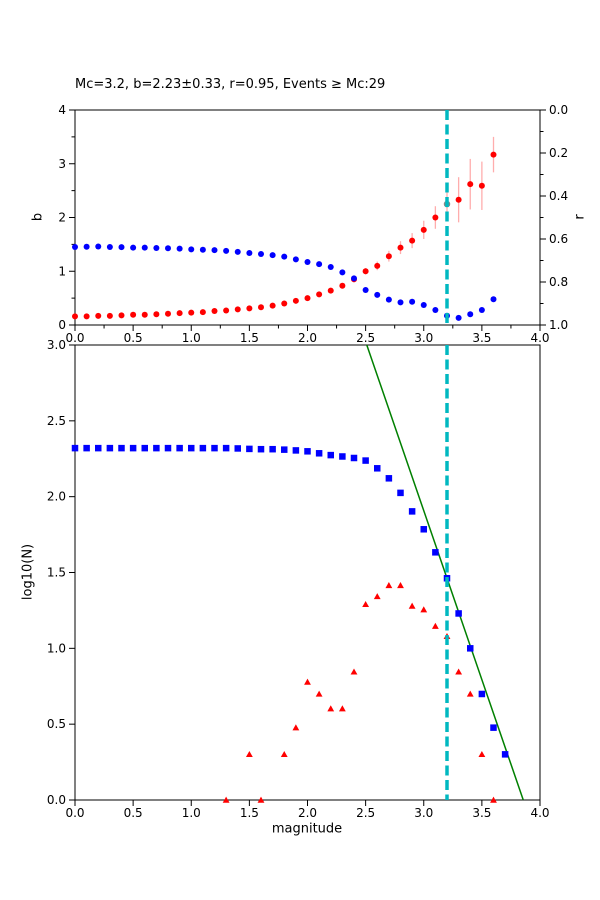  I want to click on top-yright-tick-label: 0.6, so click(558, 239).